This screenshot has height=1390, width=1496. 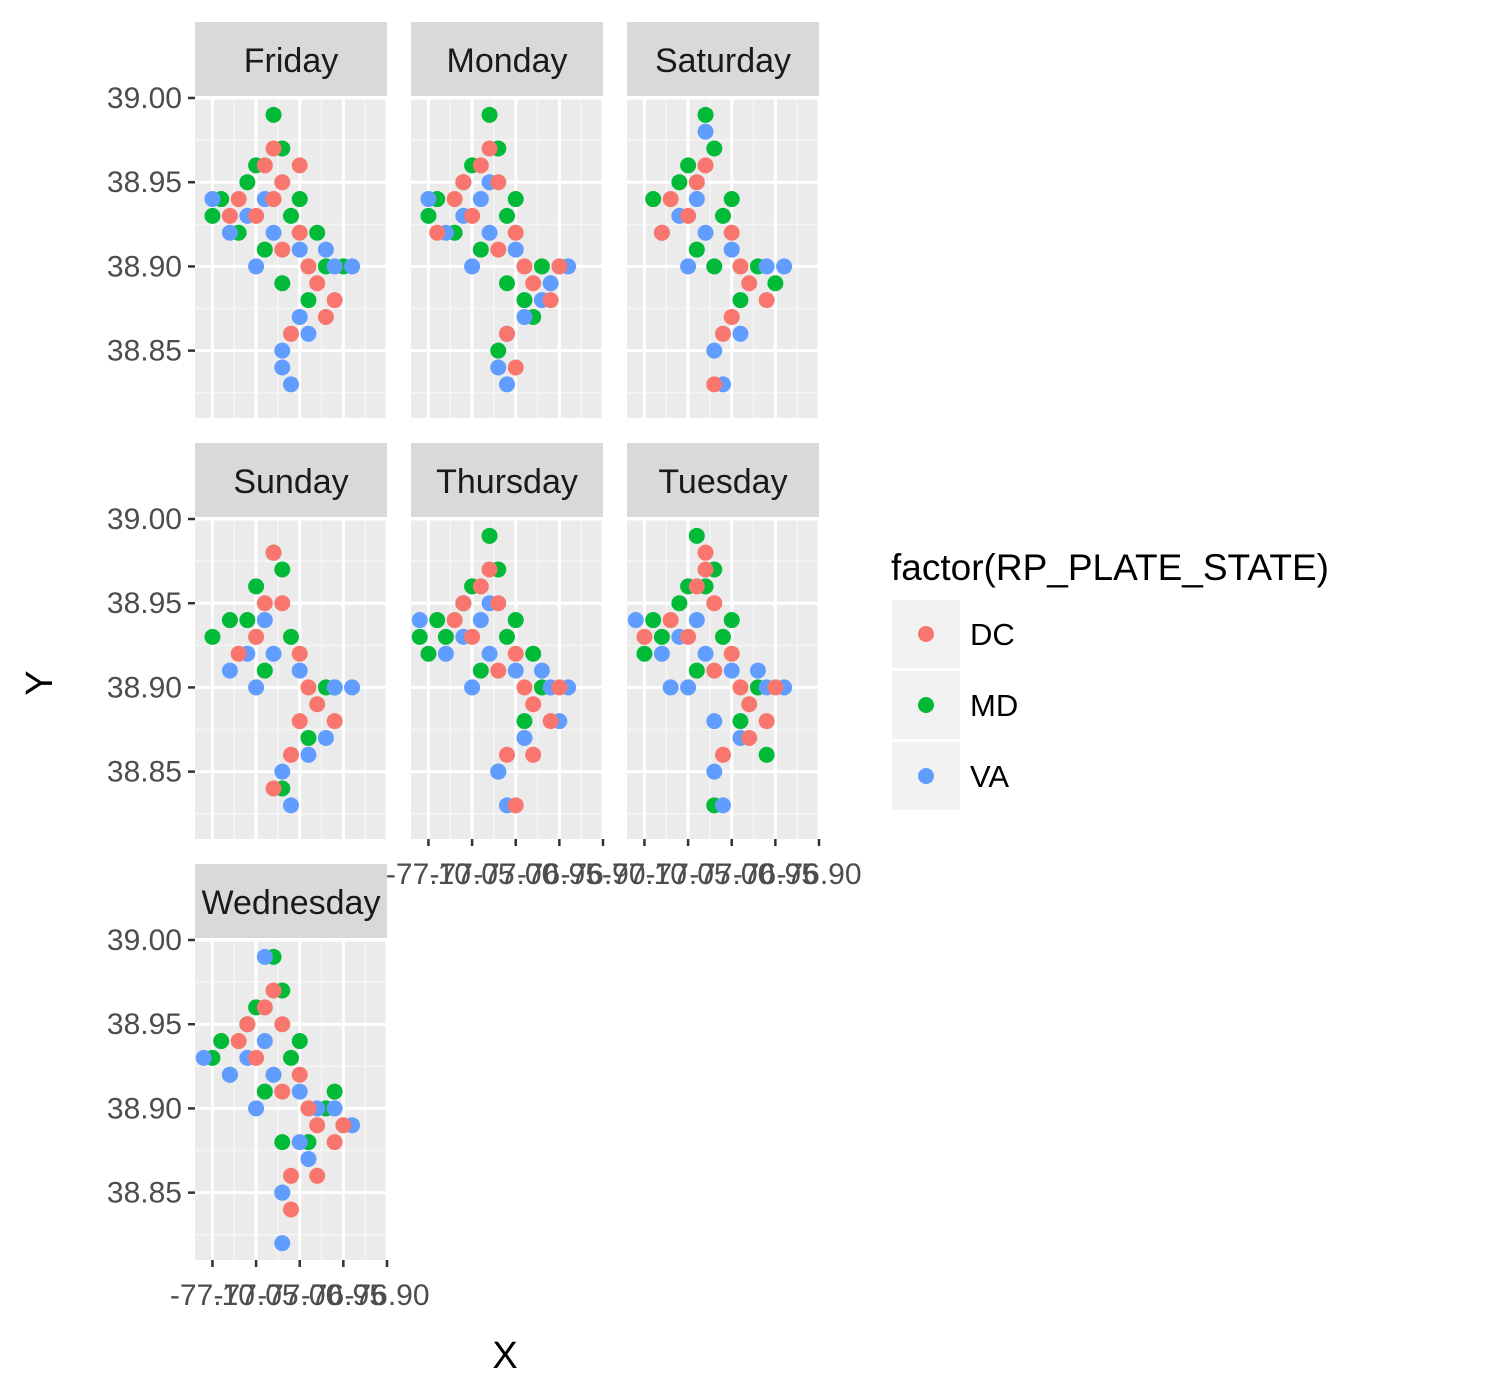 I want to click on x-axis-title: X, so click(x=504, y=1356).